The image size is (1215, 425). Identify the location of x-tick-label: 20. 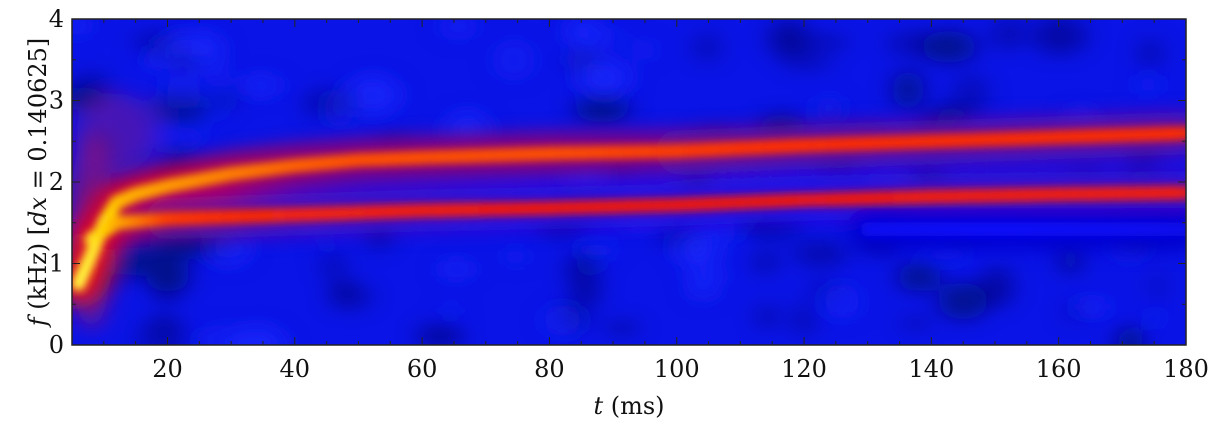
(167, 369).